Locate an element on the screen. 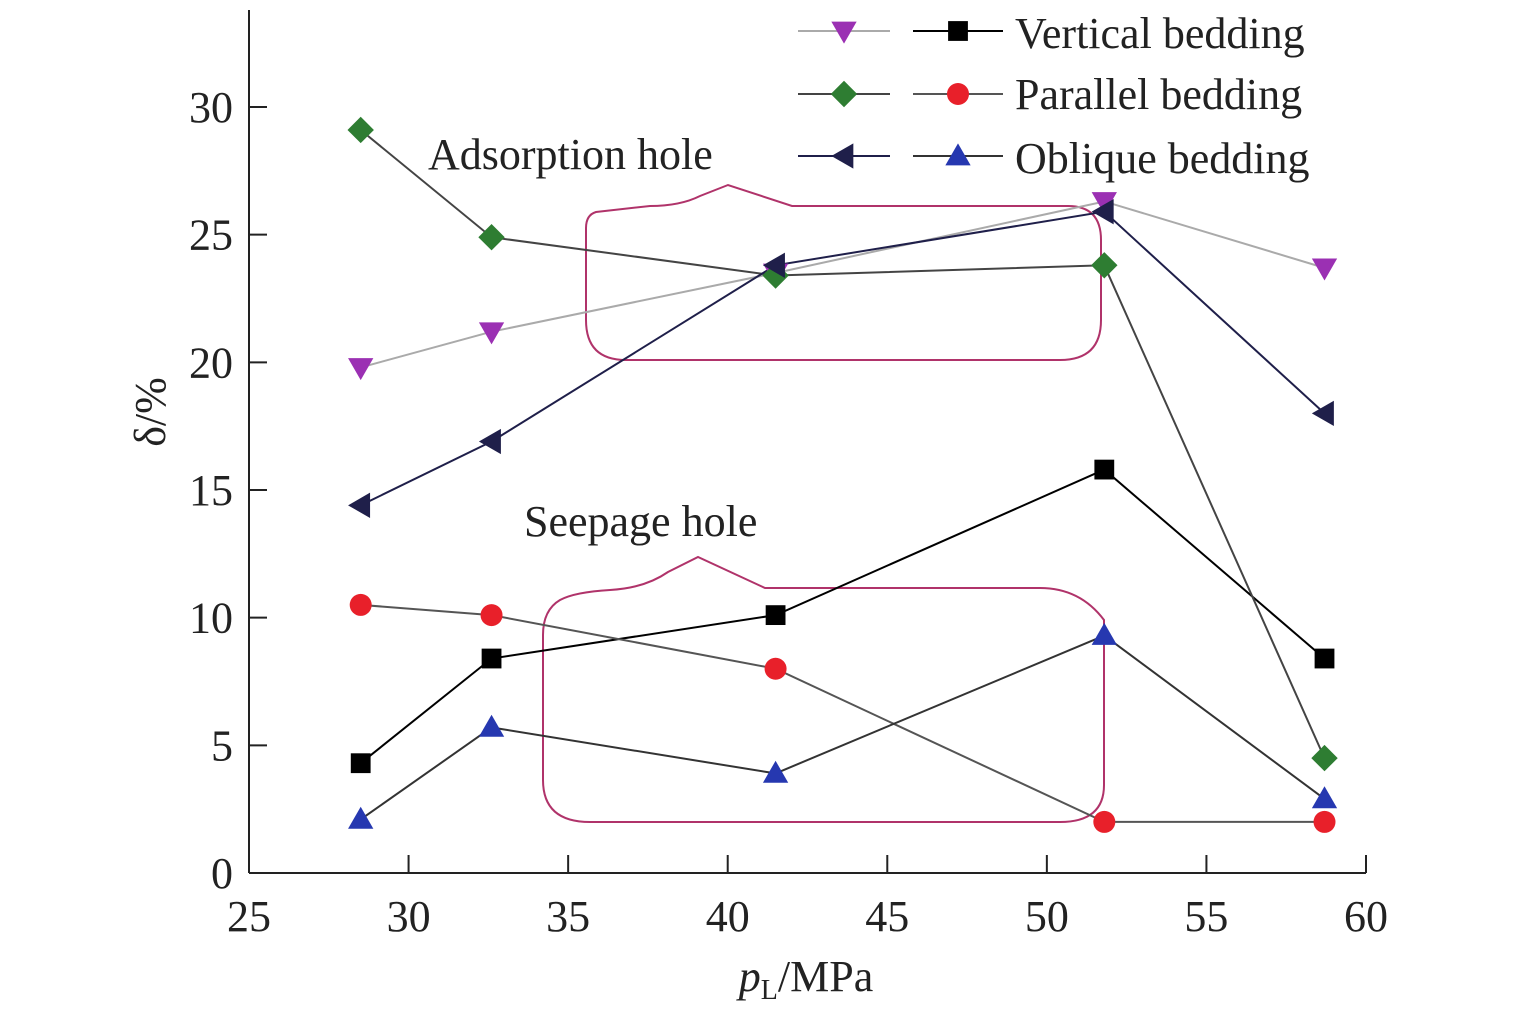 This screenshot has height=1025, width=1535. annotation-seepage-hole: Seepage hole is located at coordinates (640, 521).